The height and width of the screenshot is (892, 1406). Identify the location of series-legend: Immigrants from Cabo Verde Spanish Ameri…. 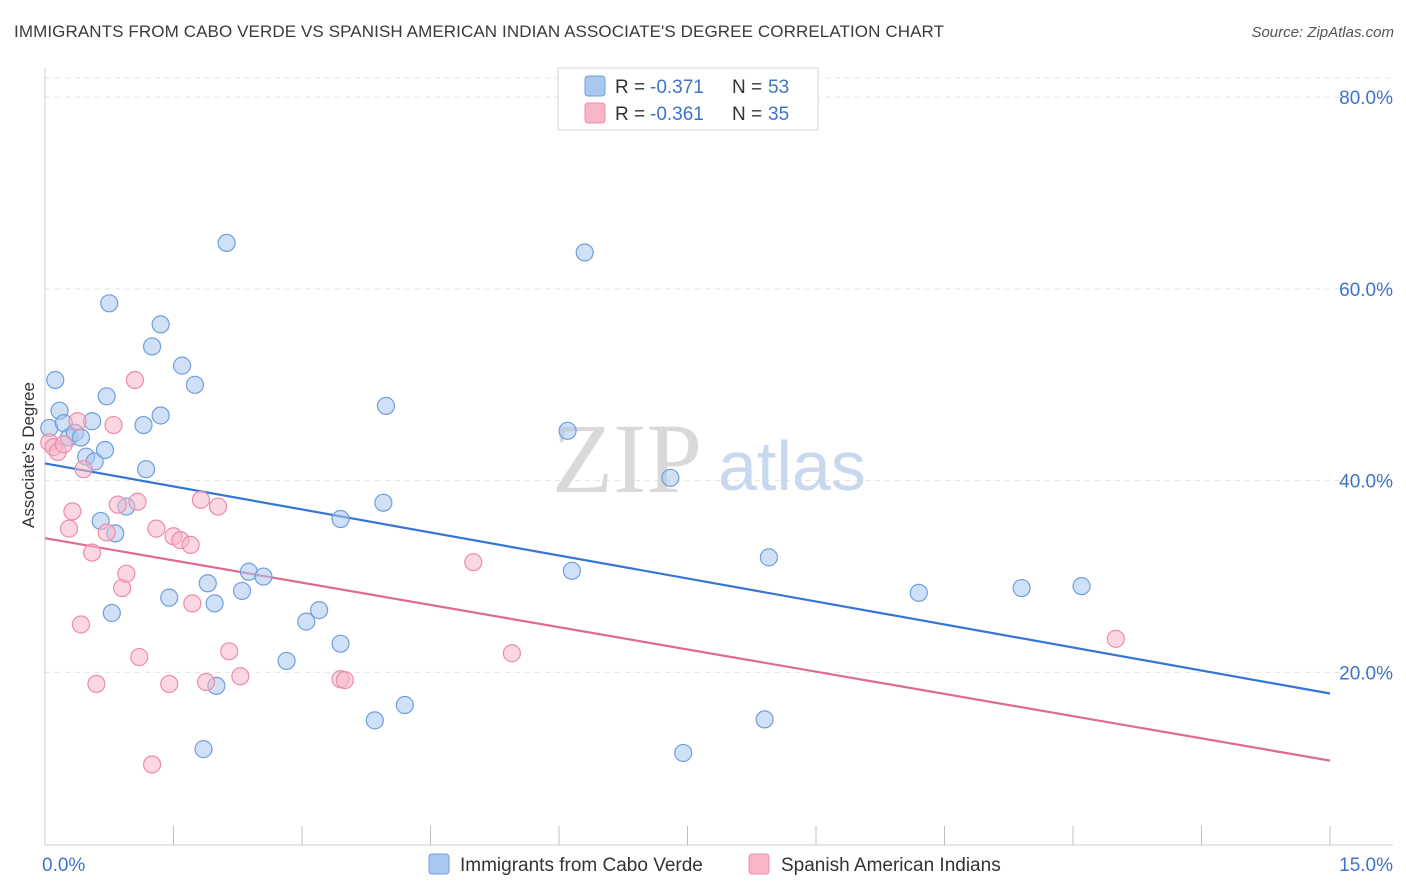
(714, 864).